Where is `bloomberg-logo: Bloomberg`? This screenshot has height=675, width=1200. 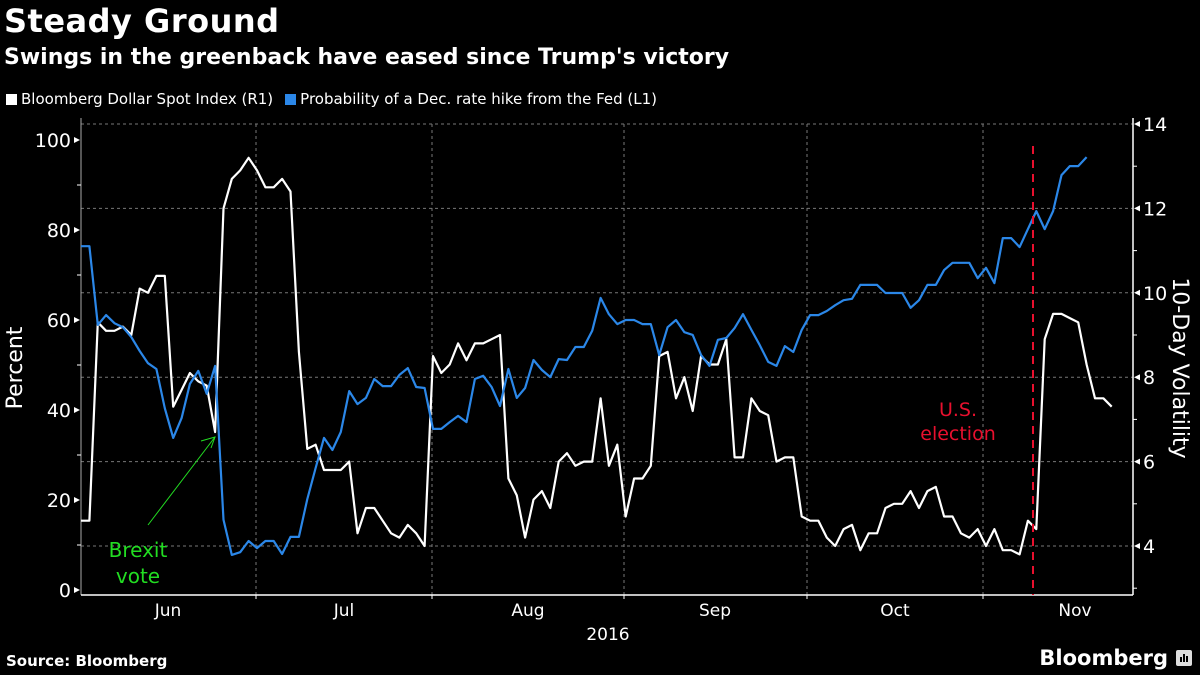 bloomberg-logo: Bloomberg is located at coordinates (1115, 658).